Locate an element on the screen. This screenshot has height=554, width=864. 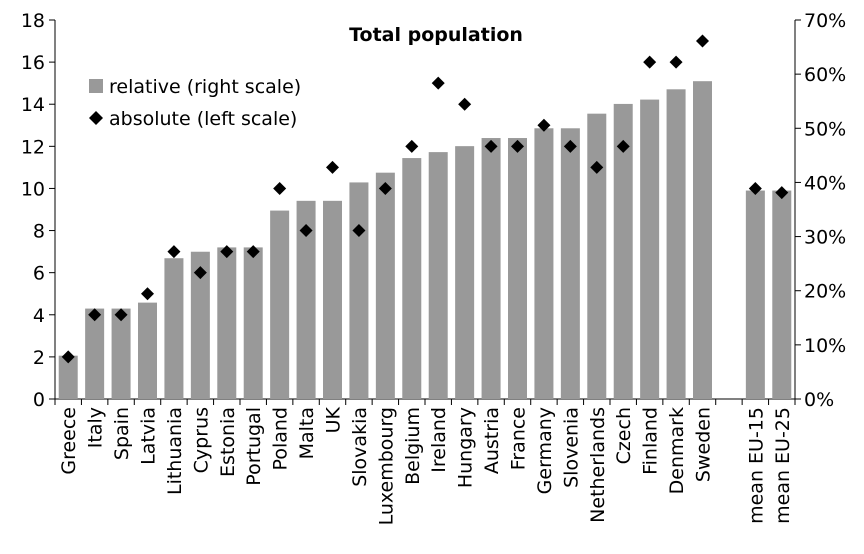
category-label: Slovenia is located at coordinates (571, 447).